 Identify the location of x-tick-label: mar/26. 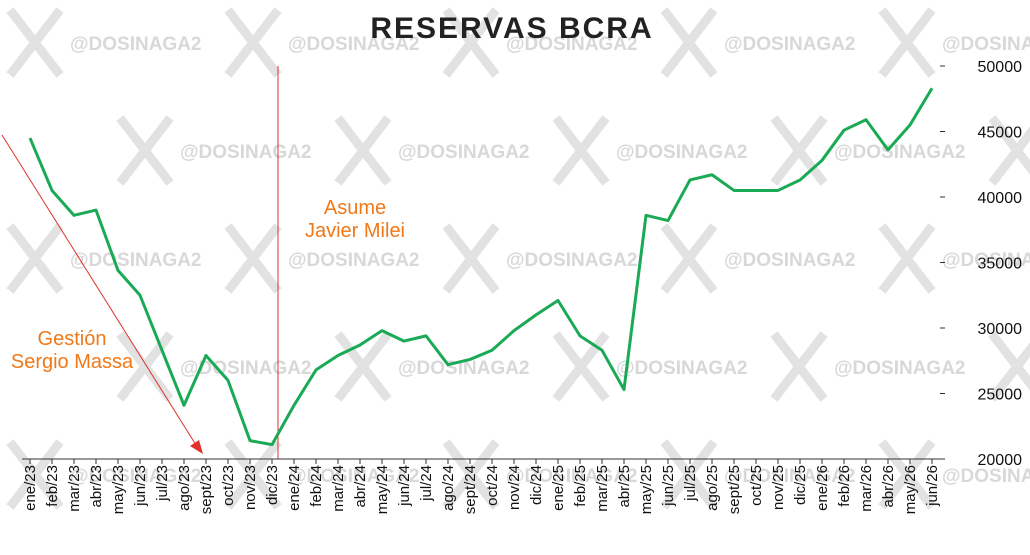
(866, 488).